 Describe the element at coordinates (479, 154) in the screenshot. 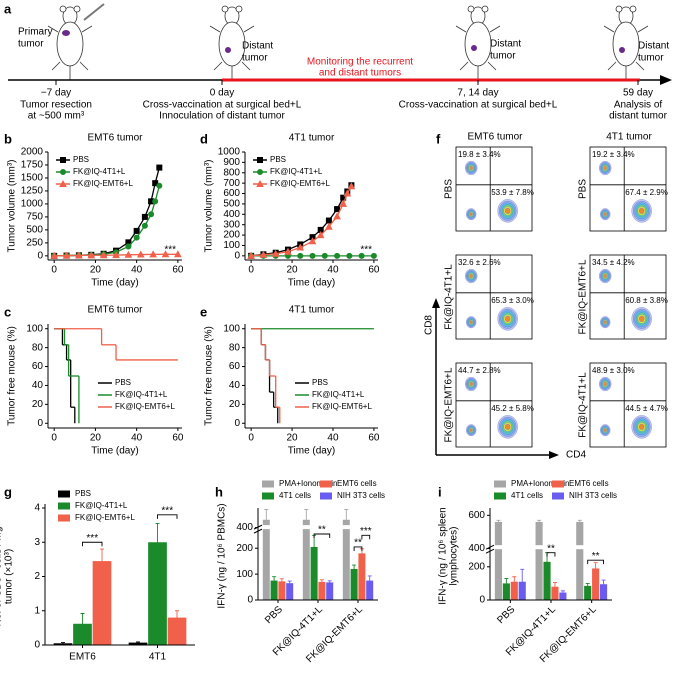

I see `flow-percent: 19.8 ± 3.4%` at that location.